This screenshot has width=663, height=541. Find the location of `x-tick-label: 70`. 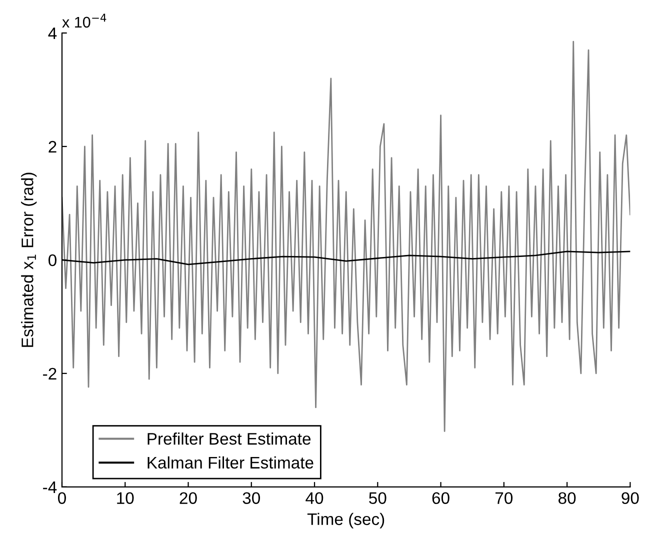

x-tick-label: 70 is located at coordinates (504, 498).